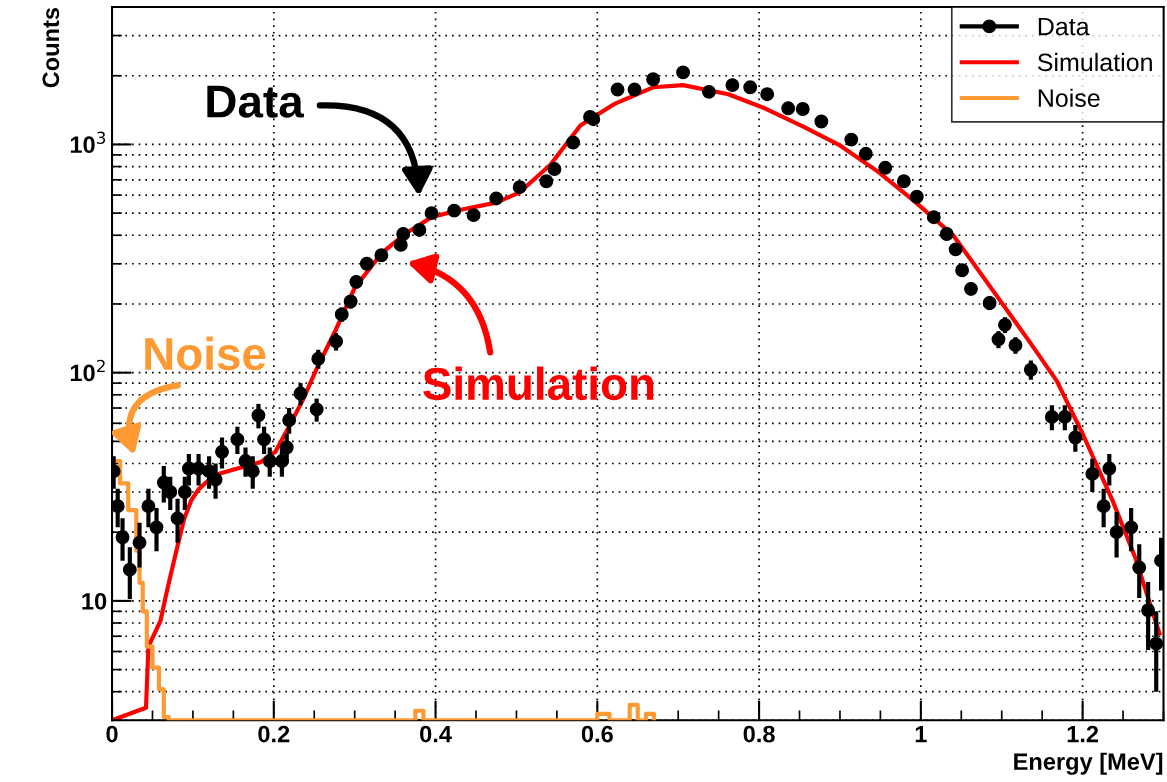 The image size is (1167, 782). Describe the element at coordinates (436, 734) in the screenshot. I see `x-tick-label: 0.4` at that location.